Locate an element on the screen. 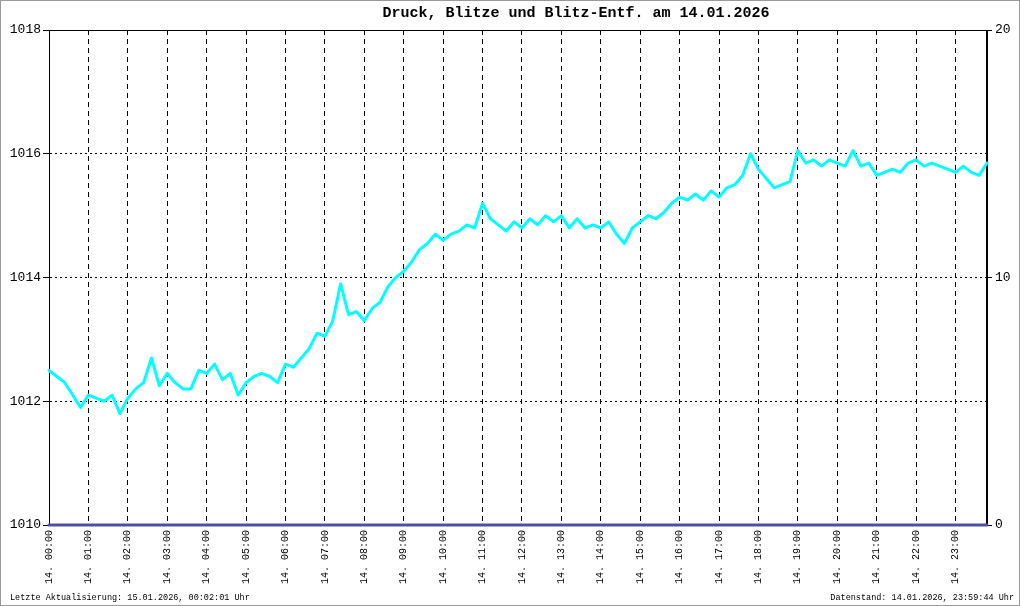  y-tick-label: 1014 is located at coordinates (25, 277).